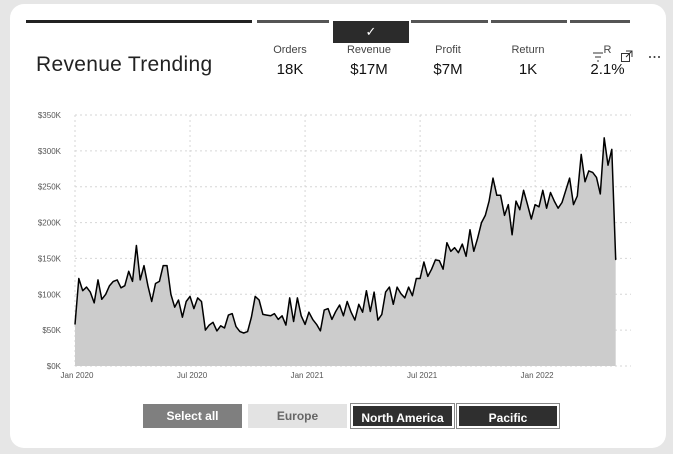  I want to click on kpi-profit-value: $7M, so click(448, 69).